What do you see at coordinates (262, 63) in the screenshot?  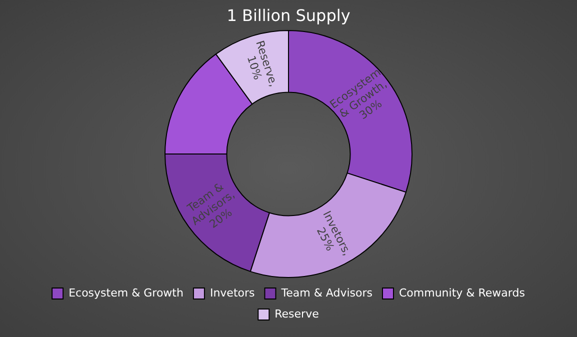 I see `data-label: Reserve, 10%` at bounding box center [262, 63].